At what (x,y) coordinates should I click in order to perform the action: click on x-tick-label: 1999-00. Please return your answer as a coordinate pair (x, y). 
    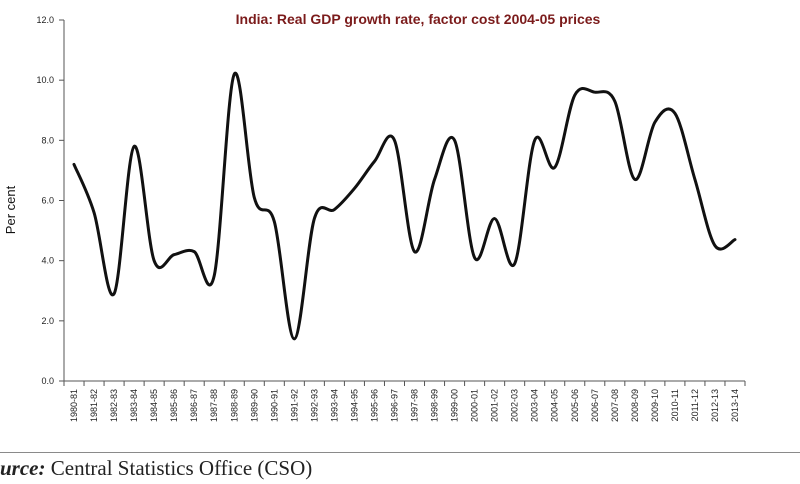
    Looking at the image, I should click on (455, 405).